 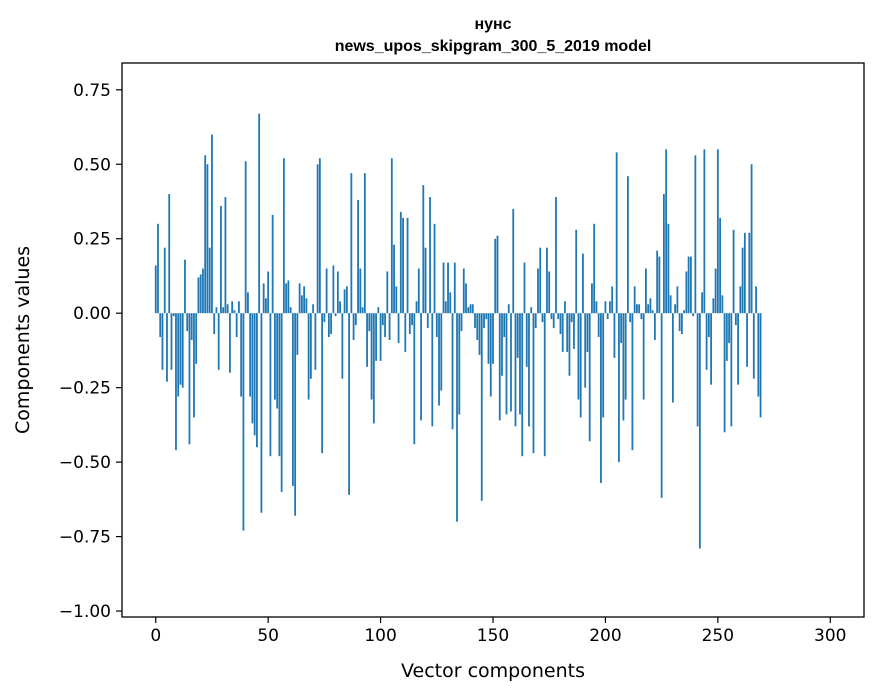 I want to click on x-tick-label: 150, so click(x=493, y=636).